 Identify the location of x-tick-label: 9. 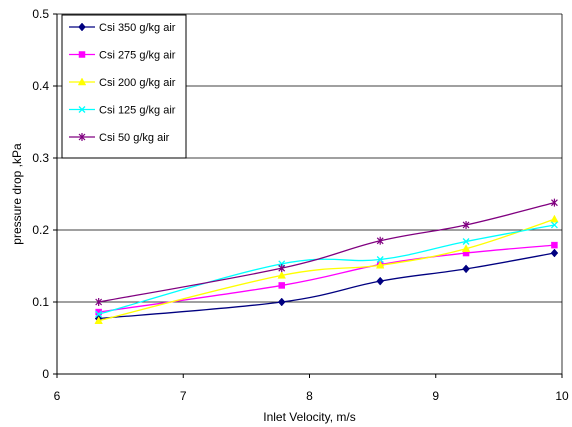
(435, 396).